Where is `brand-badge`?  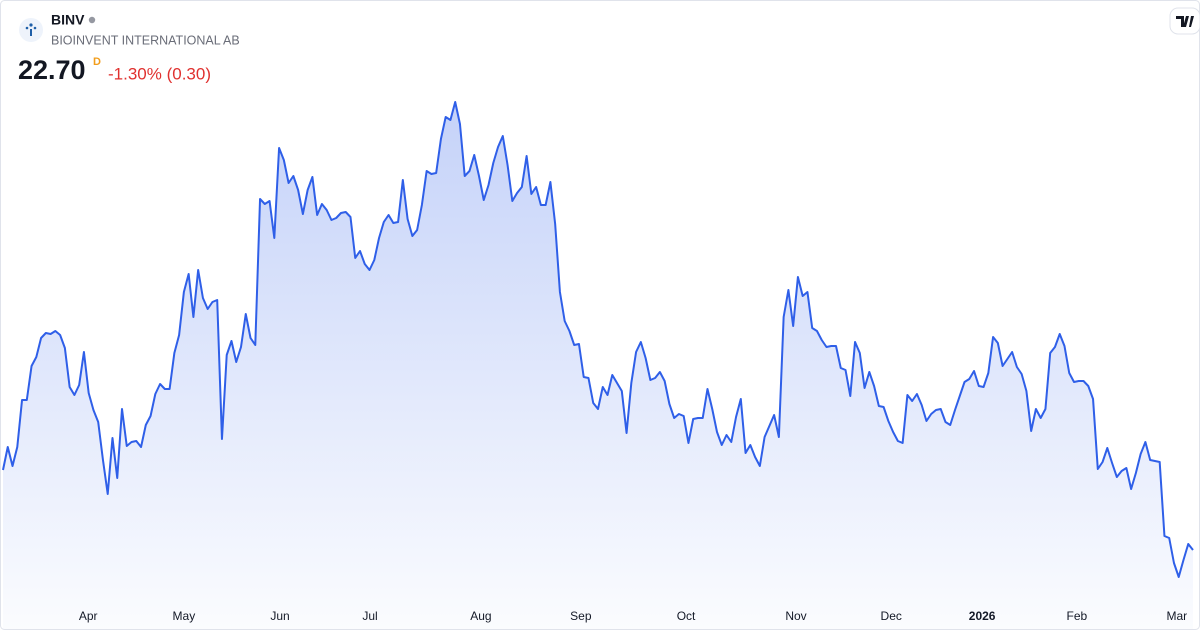
brand-badge is located at coordinates (1184, 21).